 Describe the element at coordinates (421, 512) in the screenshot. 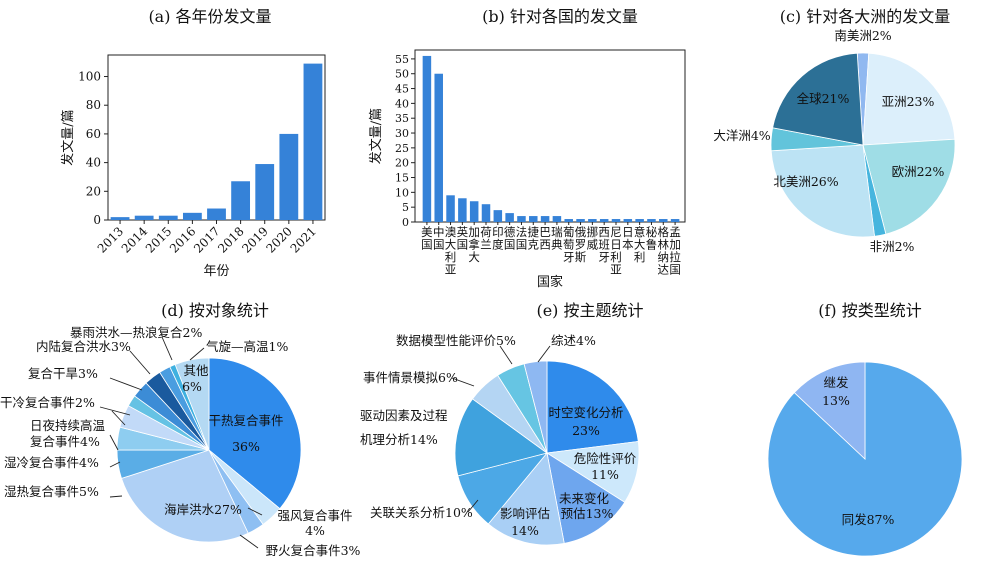

I see `slice-label: 关联关系分析10%` at that location.